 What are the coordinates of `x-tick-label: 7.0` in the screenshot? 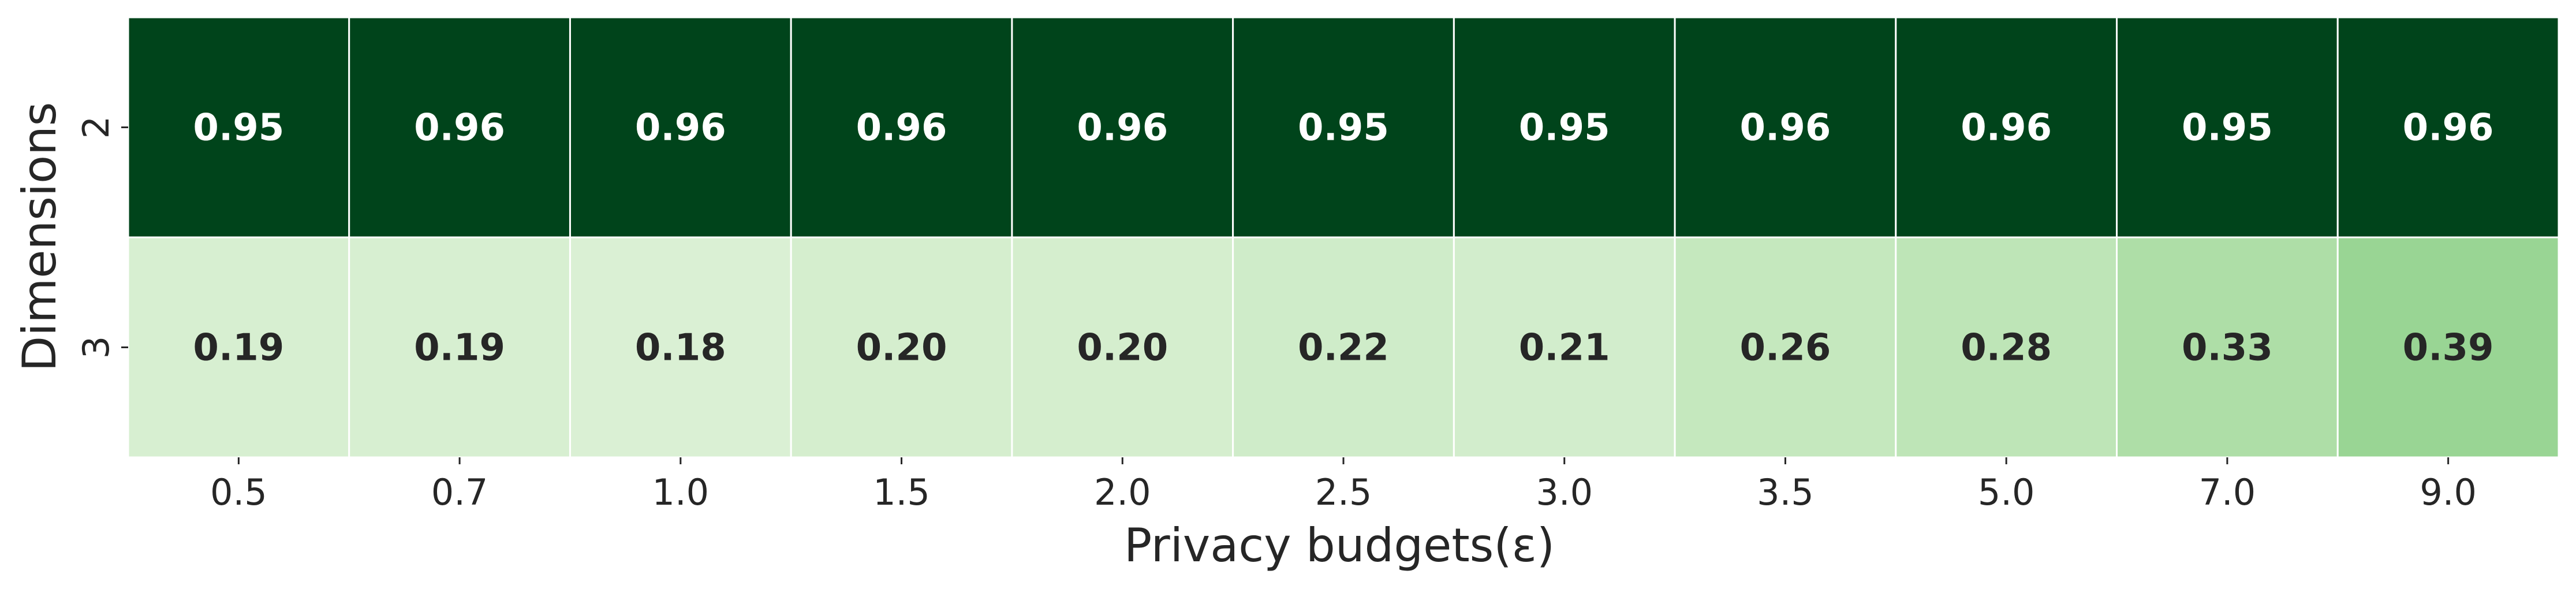 It's located at (2227, 492).